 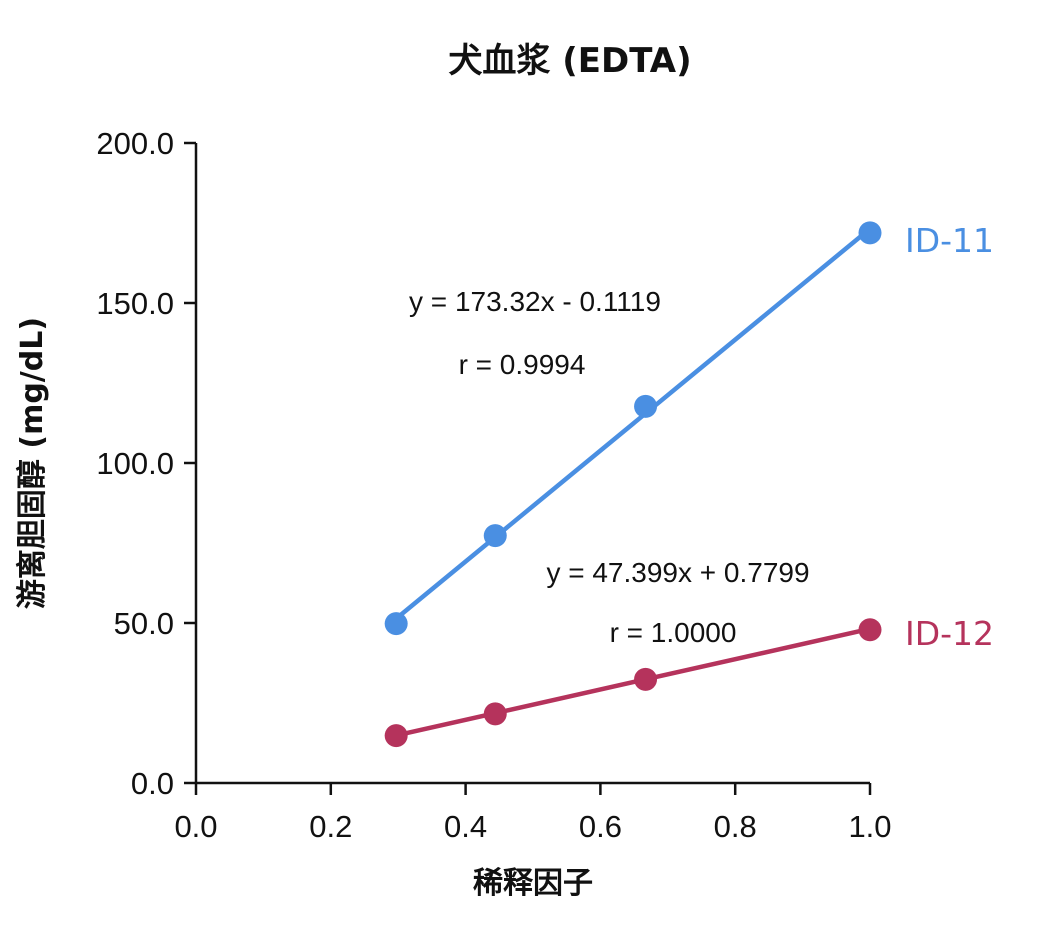 What do you see at coordinates (144, 623) in the screenshot?
I see `y-tick-label: 50.0` at bounding box center [144, 623].